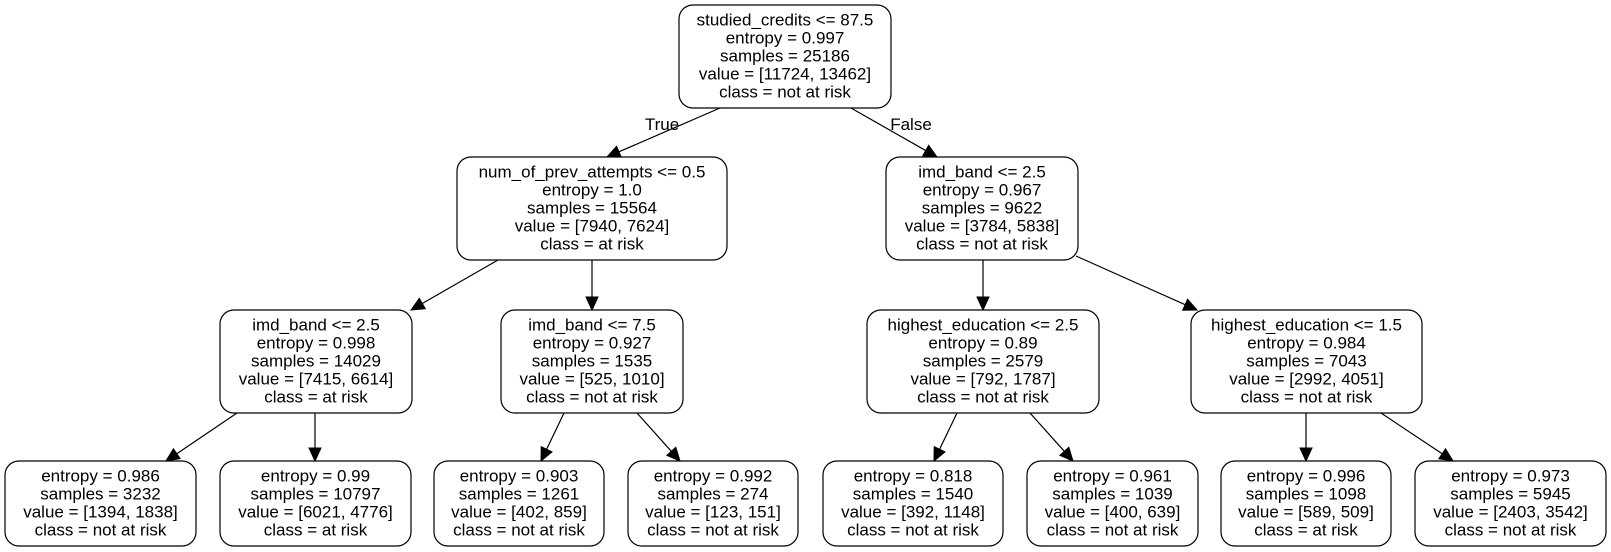 This screenshot has width=1611, height=552. What do you see at coordinates (982, 343) in the screenshot?
I see `node-text-line: entropy = 0.89` at bounding box center [982, 343].